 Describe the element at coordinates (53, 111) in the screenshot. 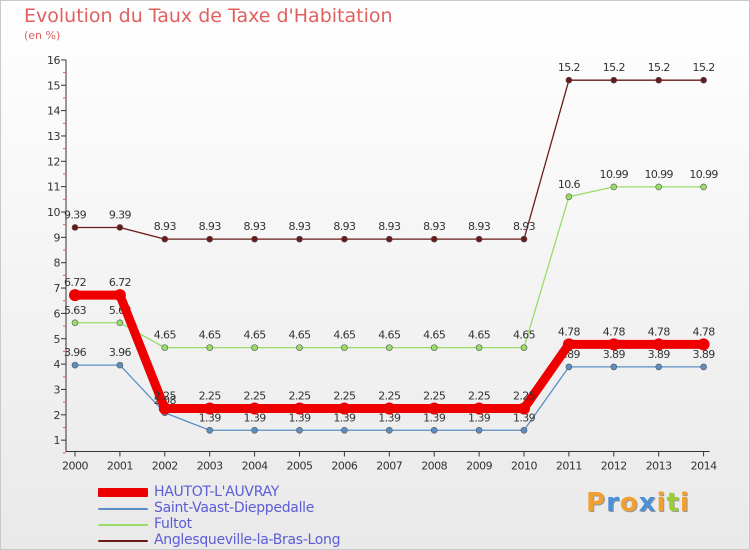

I see `y-tick-label: 14` at that location.